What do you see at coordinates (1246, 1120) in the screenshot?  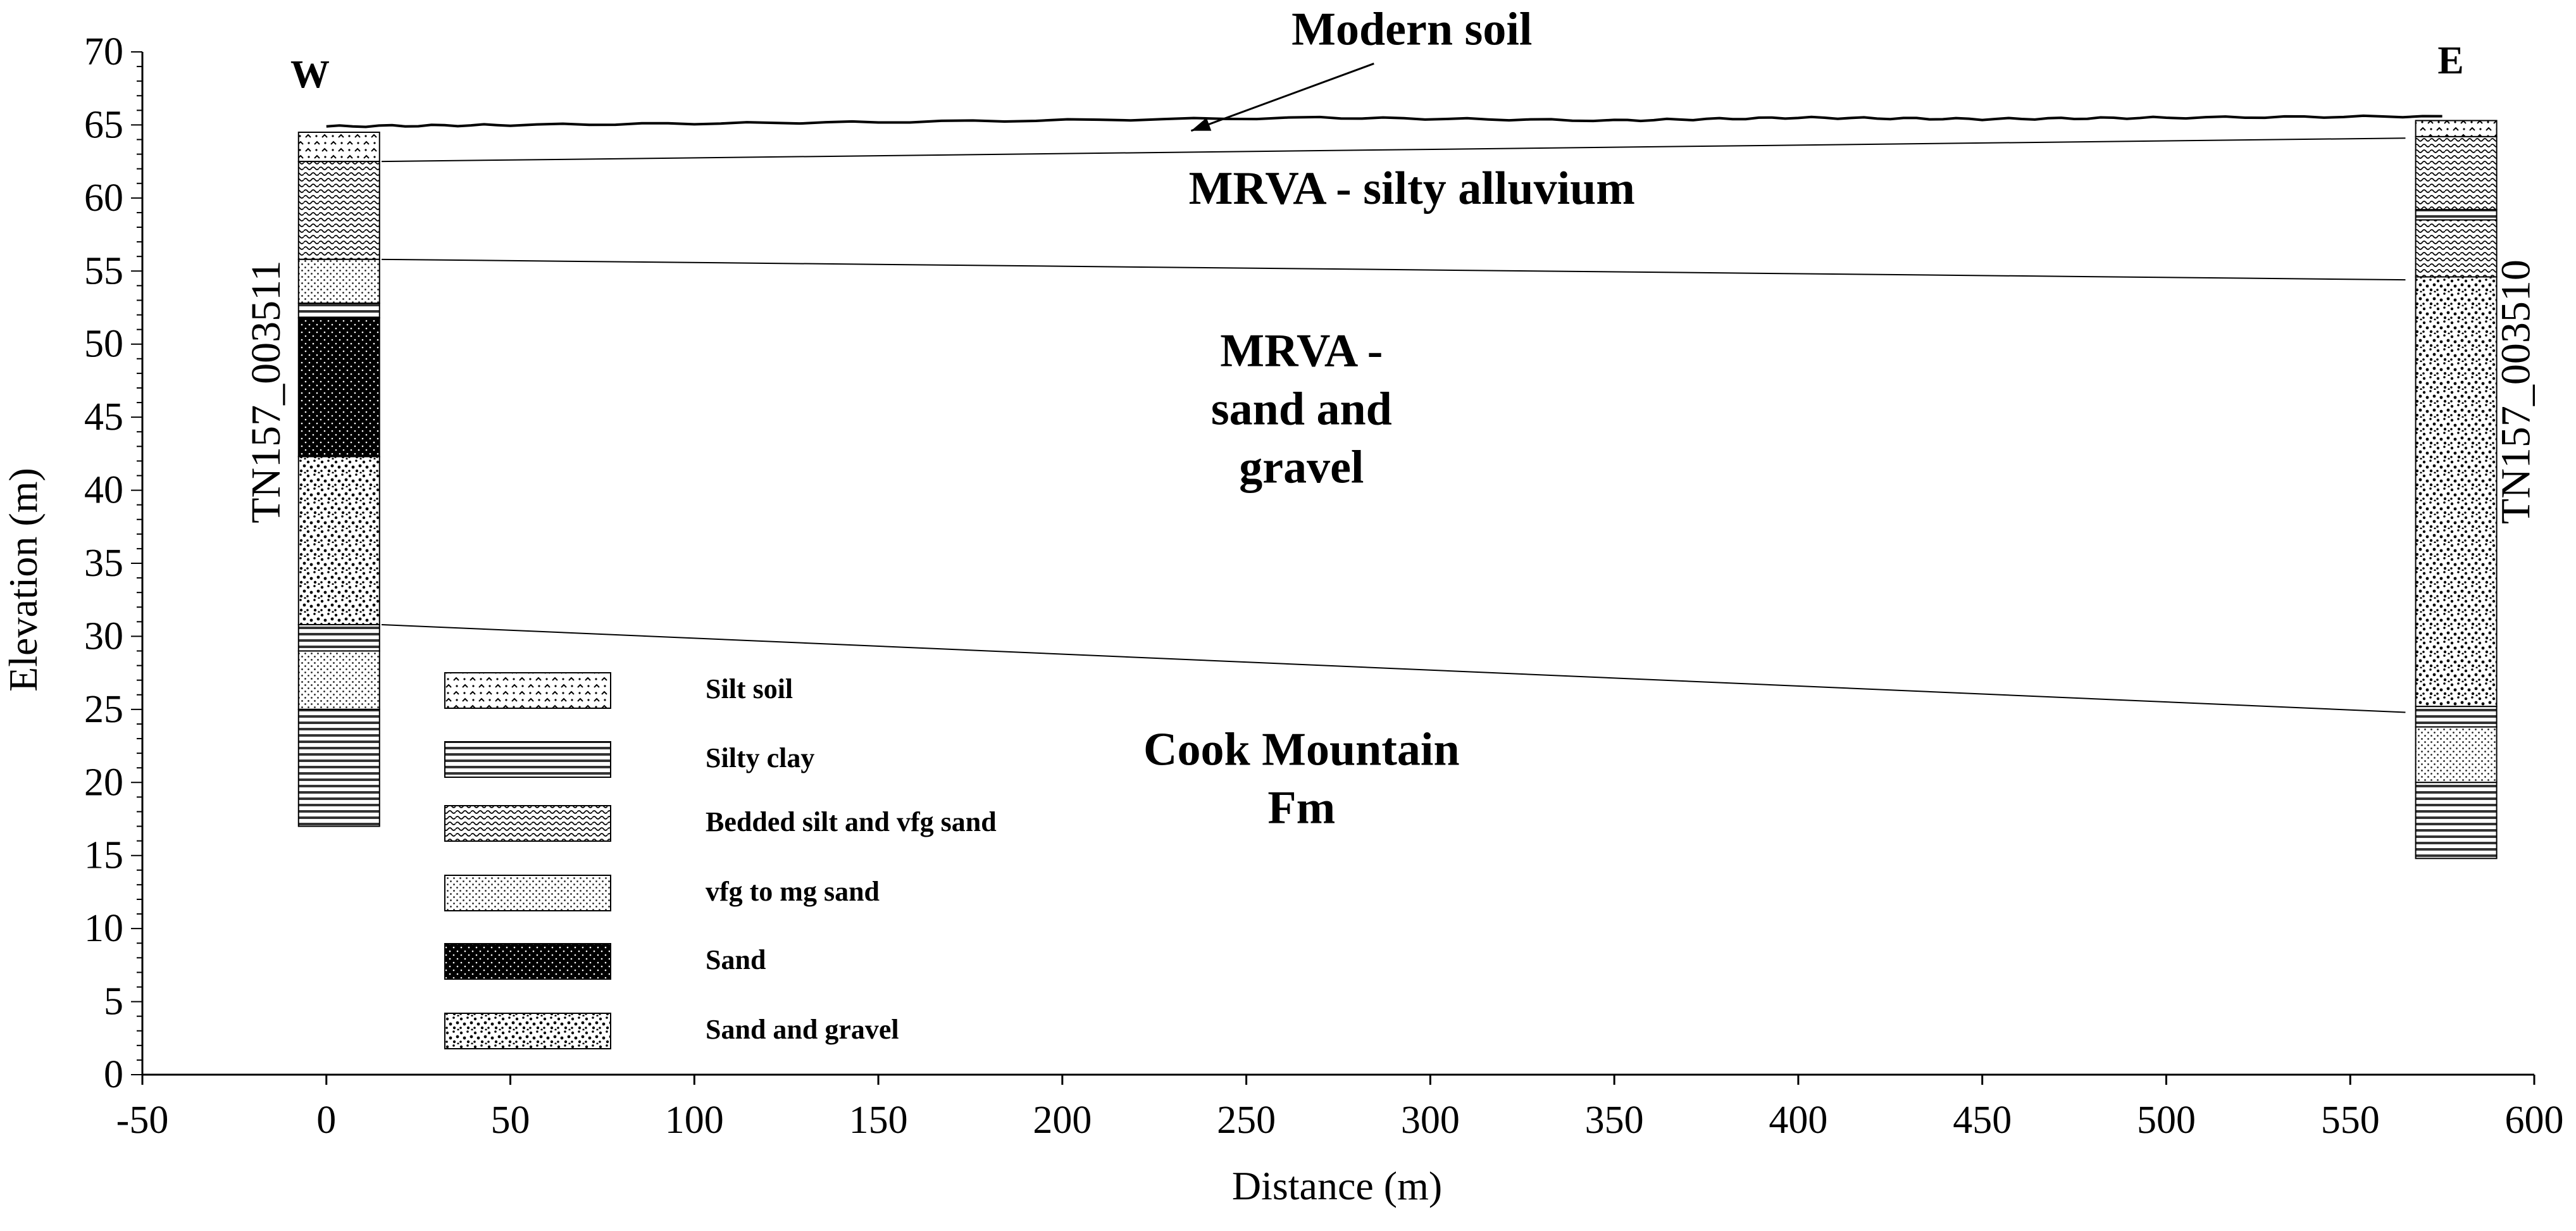 I see `x-tick-label: 250` at bounding box center [1246, 1120].